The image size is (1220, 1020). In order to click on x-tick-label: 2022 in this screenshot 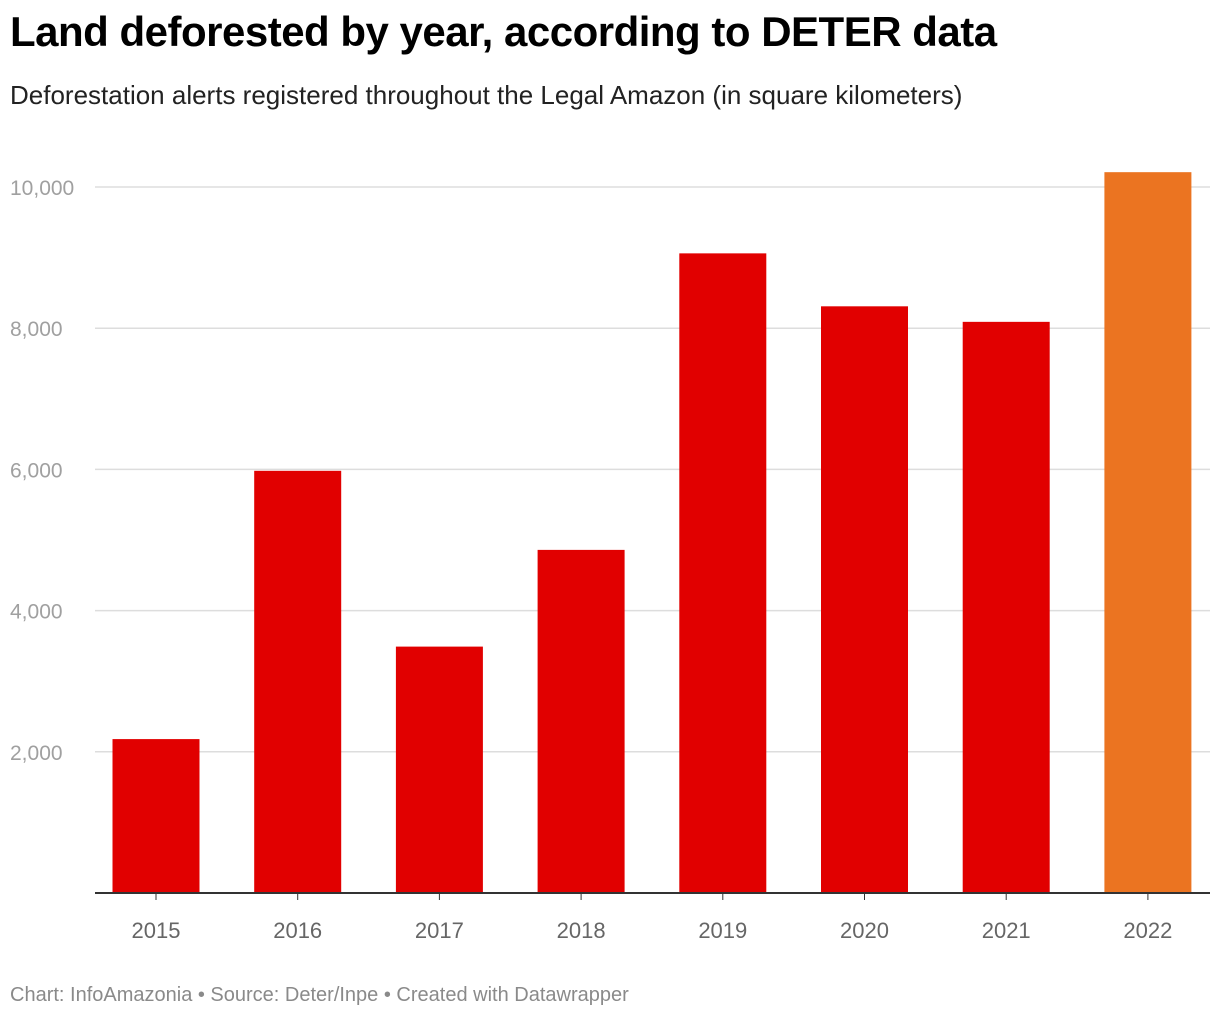, I will do `click(1147, 930)`.